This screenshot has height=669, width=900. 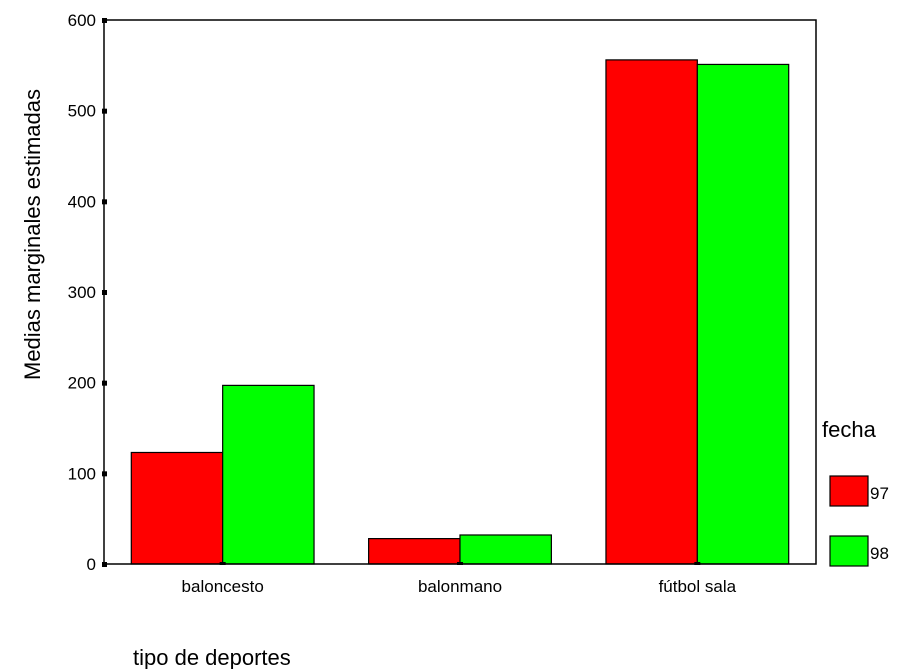 I want to click on legend: 97 98, so click(x=859, y=521).